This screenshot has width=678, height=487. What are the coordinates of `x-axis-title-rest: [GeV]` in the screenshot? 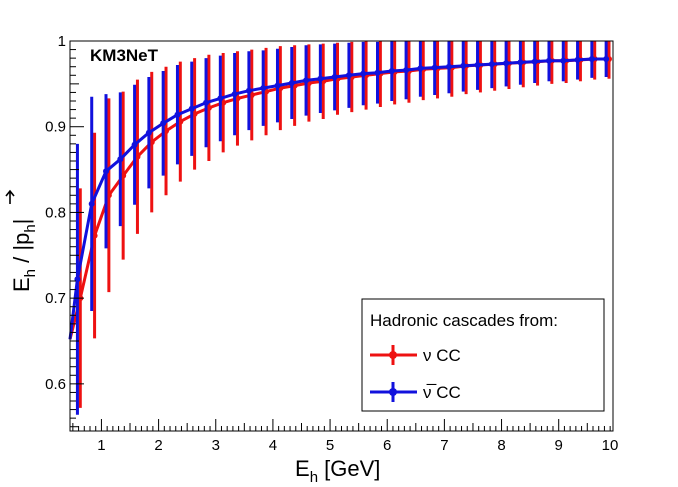 It's located at (349, 468).